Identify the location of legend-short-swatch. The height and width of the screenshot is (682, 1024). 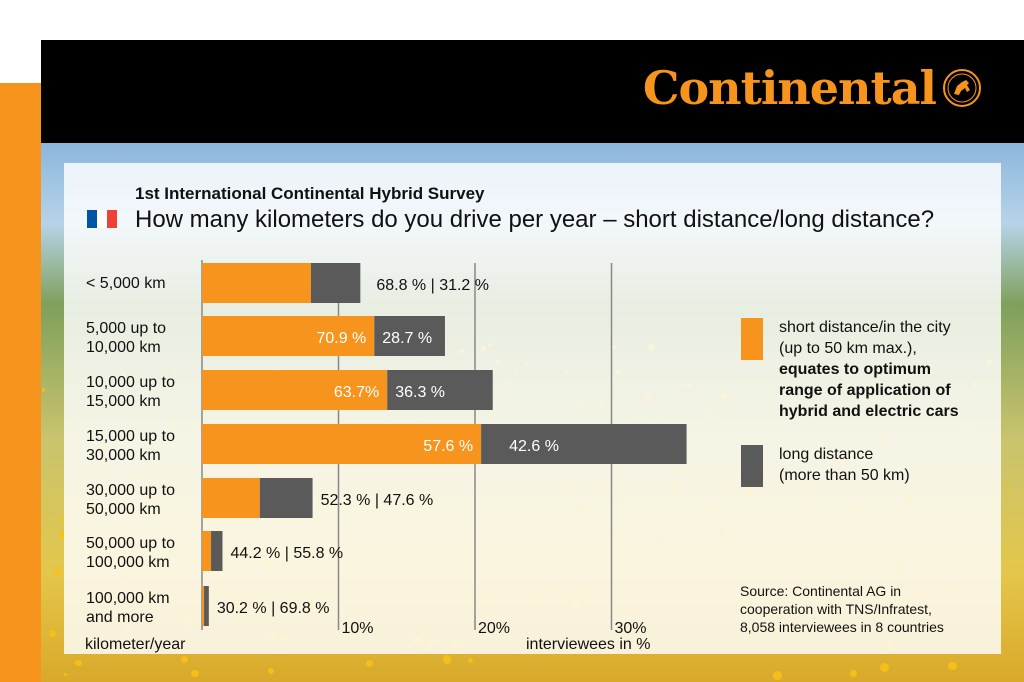
(752, 339).